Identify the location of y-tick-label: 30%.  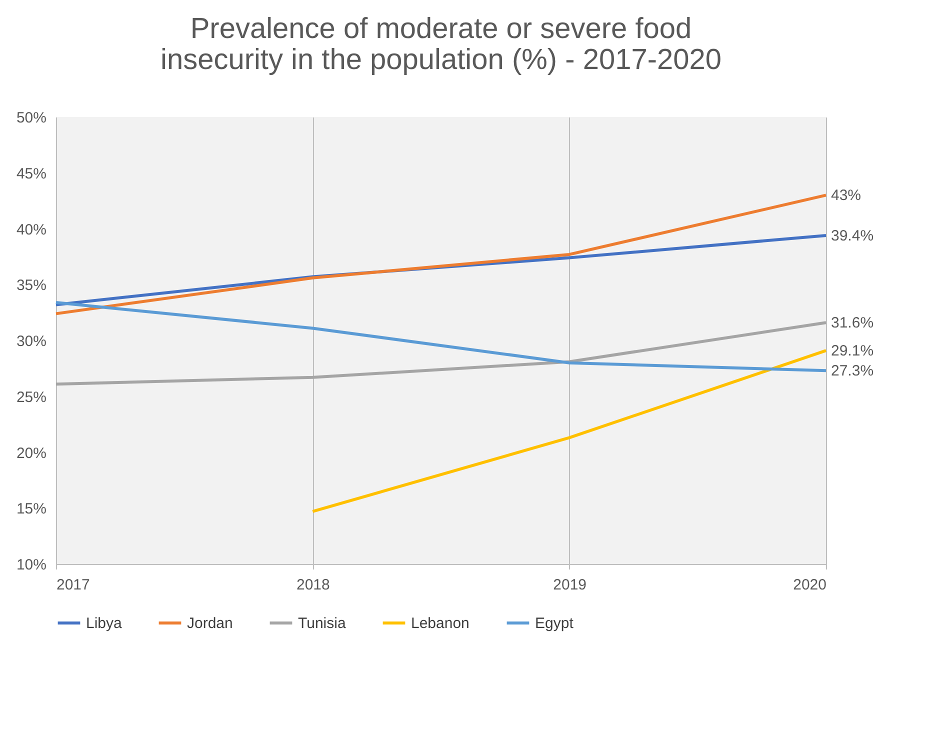
(31, 341).